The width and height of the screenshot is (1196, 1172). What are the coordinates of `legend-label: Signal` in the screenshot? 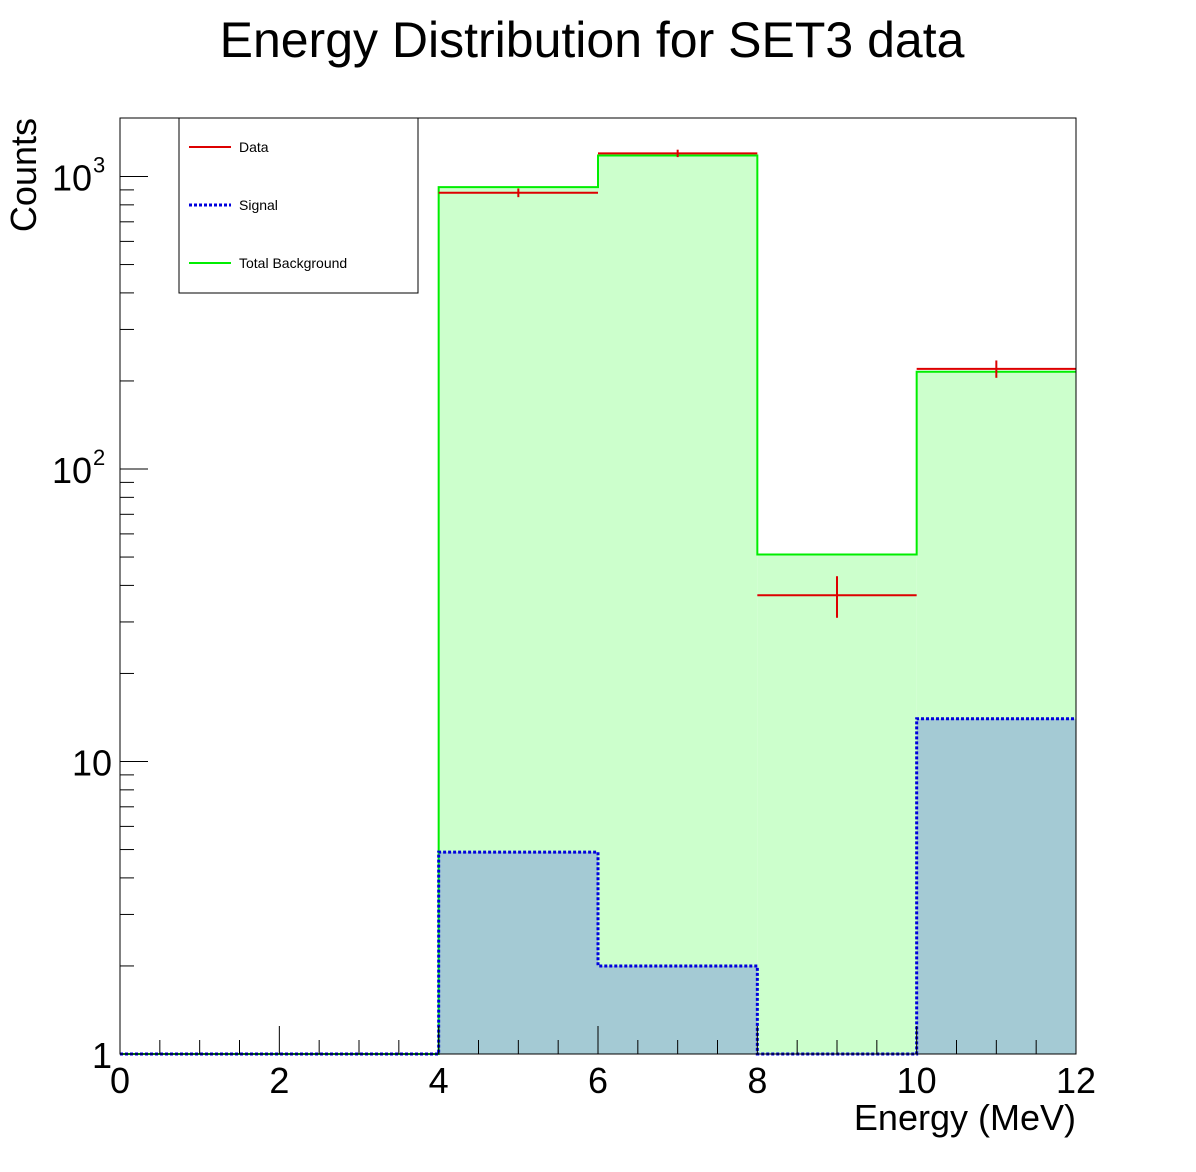 It's located at (258, 205).